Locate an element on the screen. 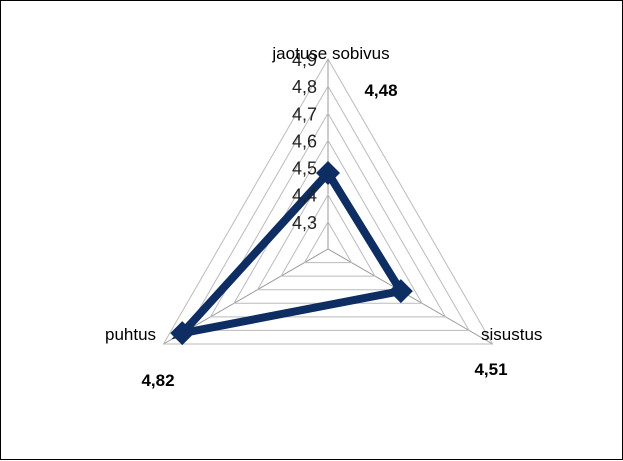 This screenshot has height=461, width=623. radar-spoke is located at coordinates (410, 296).